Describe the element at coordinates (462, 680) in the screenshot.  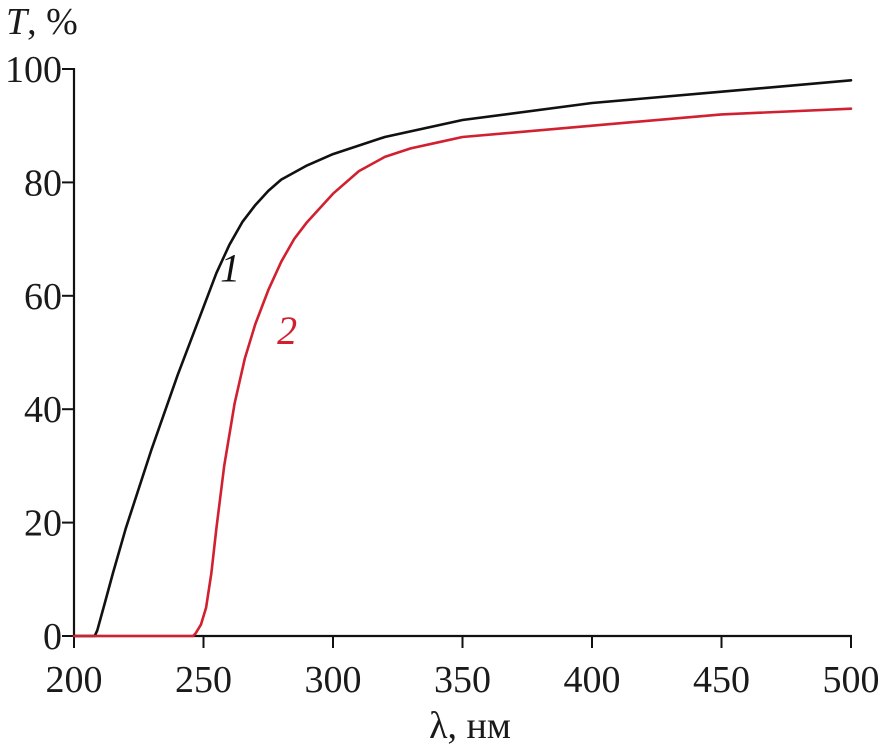
I see `x-tick-label: 350` at that location.